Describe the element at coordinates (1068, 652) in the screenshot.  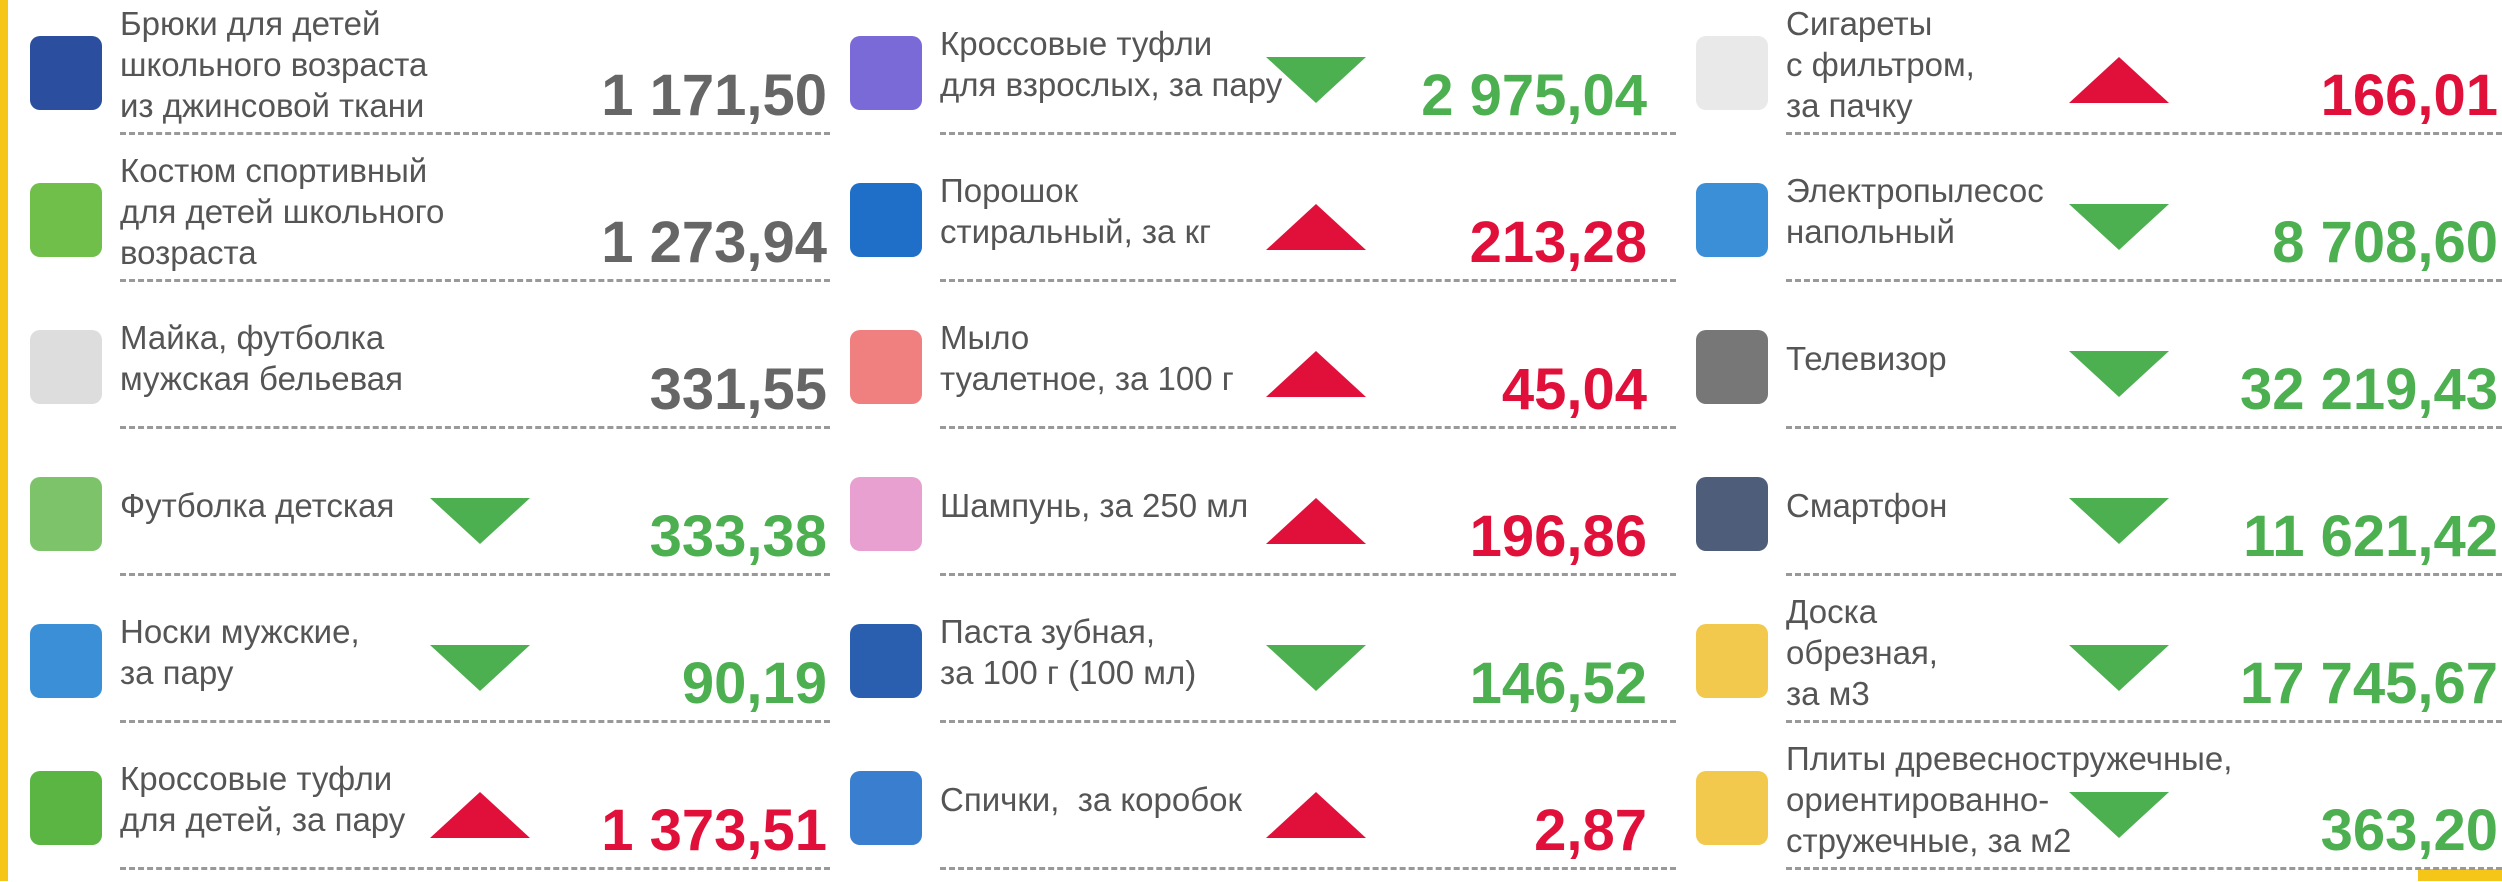
I see `item-label: Паста зубная, за 100 г (100 мл)` at that location.